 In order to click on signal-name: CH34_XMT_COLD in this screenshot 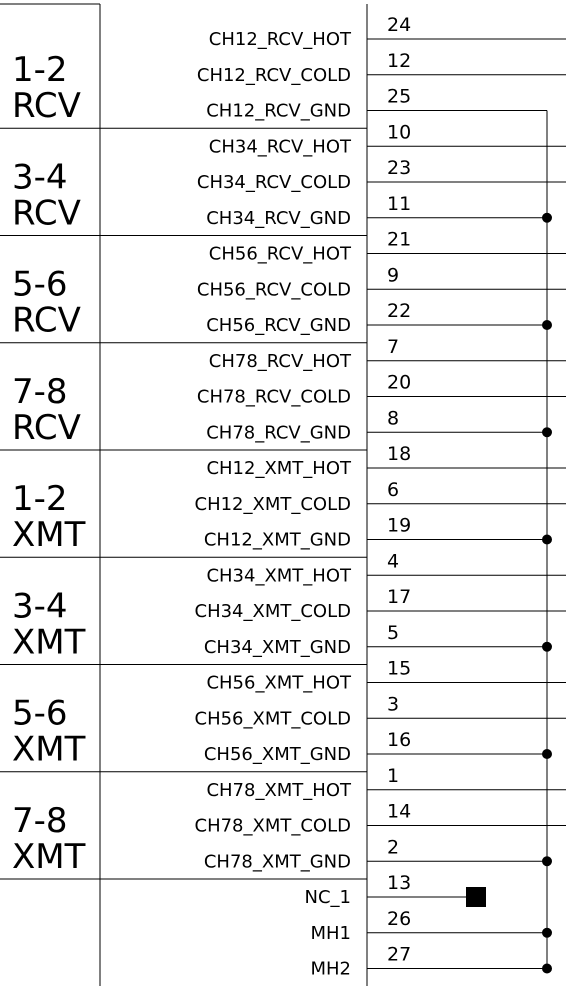, I will do `click(273, 611)`.